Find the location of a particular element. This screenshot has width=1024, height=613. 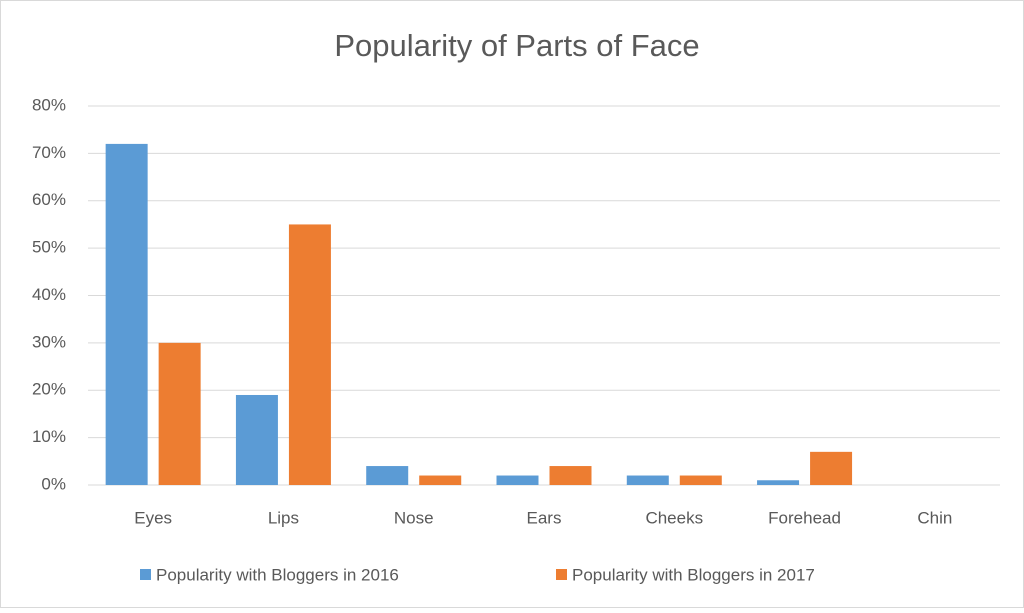

legend-label: Popularity with Bloggers in 2016 is located at coordinates (277, 574).